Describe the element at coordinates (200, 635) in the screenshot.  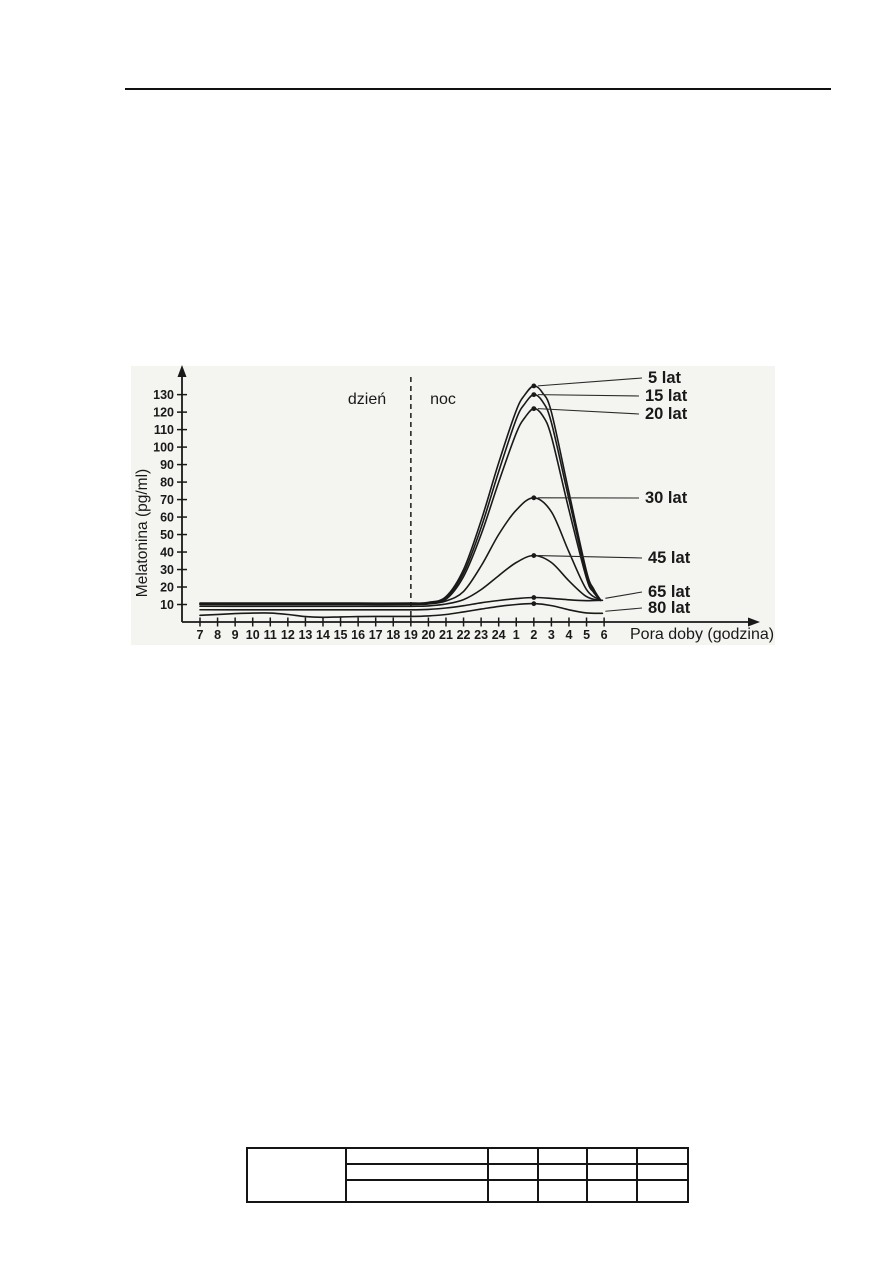
I see `x-tick-label: 7` at that location.